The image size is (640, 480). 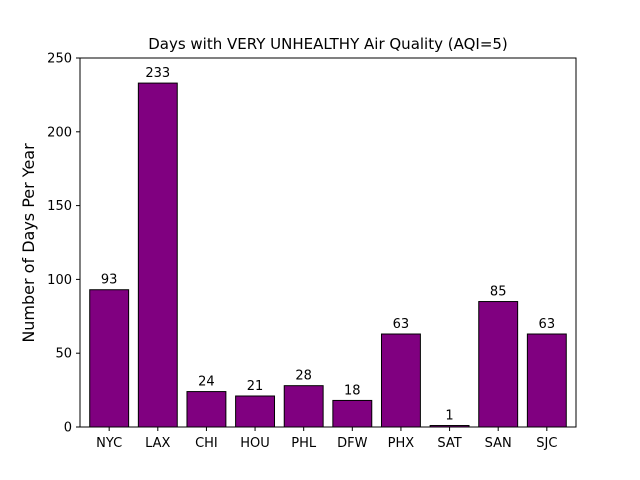 What do you see at coordinates (59, 132) in the screenshot?
I see `y-tick-label-200: 200` at bounding box center [59, 132].